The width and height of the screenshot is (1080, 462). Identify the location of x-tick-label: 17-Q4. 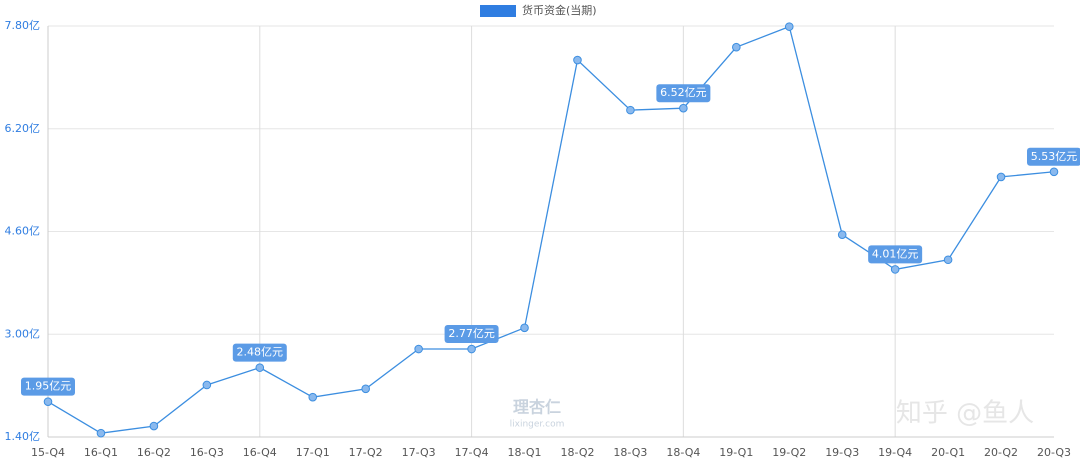
(472, 452).